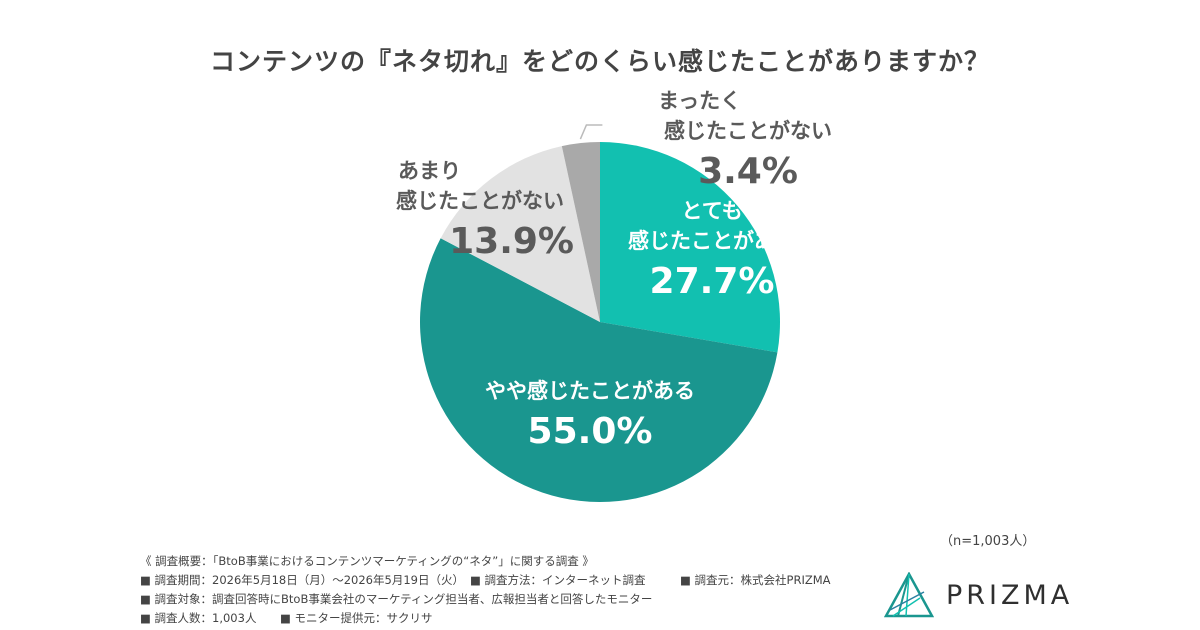 Image resolution: width=1200 pixels, height=630 pixels. I want to click on note-method: ■ 調査方法：インターネット調査, so click(558, 580).